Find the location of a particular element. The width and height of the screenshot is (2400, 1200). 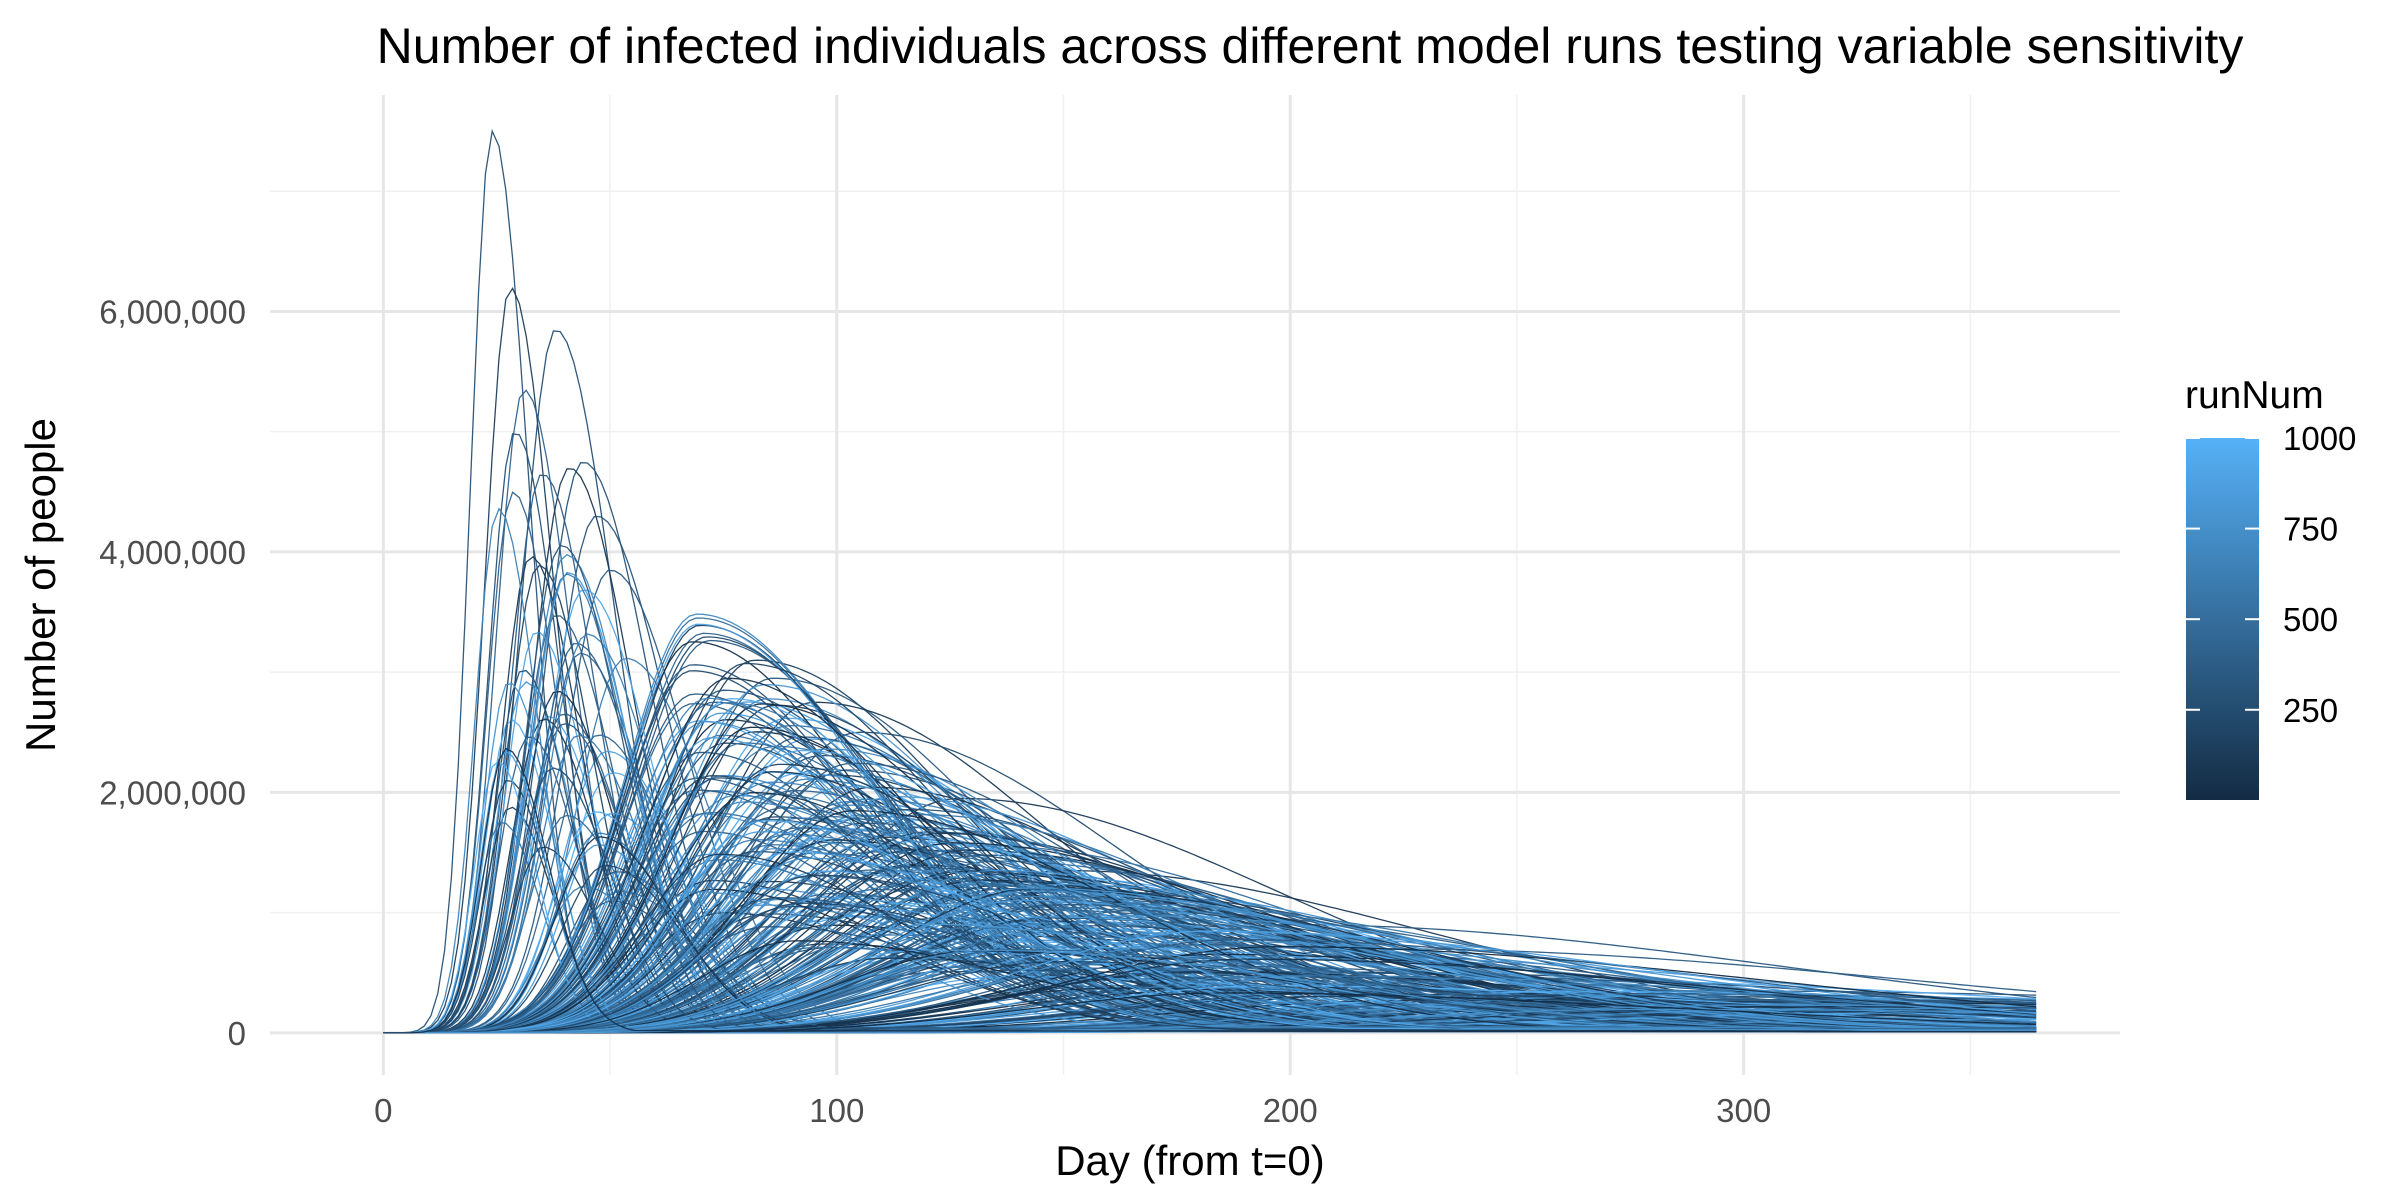

x-axis-title: Day (from t=0) is located at coordinates (1190, 1160).